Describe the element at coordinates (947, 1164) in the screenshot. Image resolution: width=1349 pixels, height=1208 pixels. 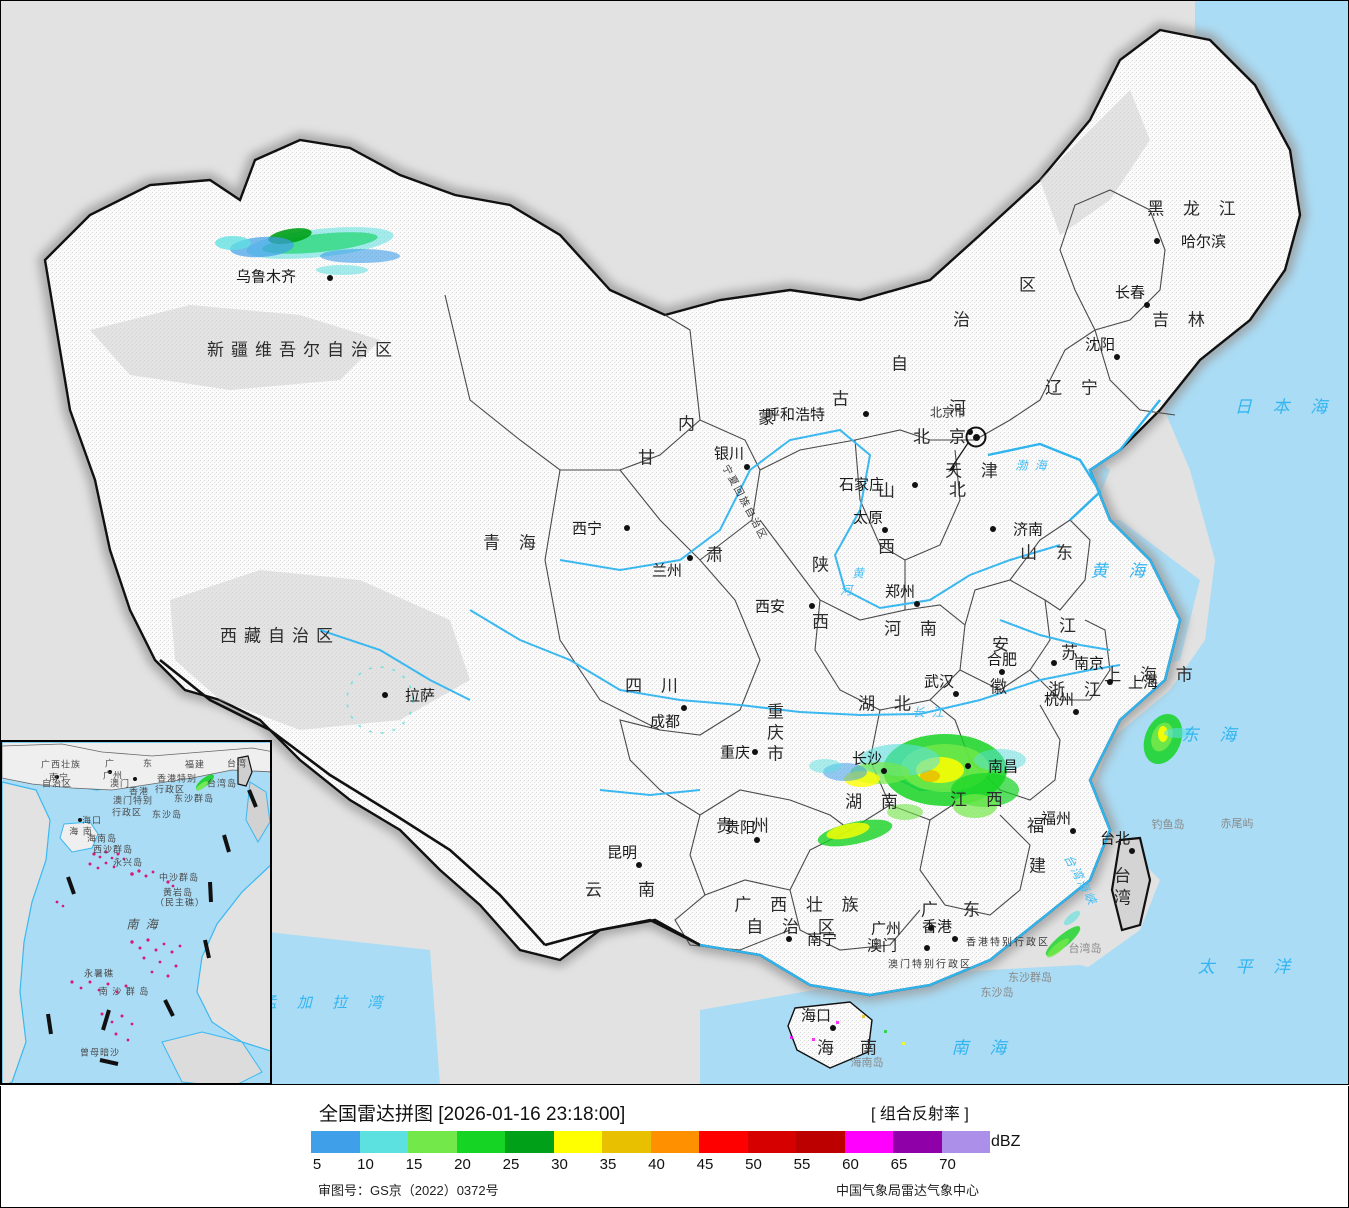
I see `colorbar-tick: 70` at that location.